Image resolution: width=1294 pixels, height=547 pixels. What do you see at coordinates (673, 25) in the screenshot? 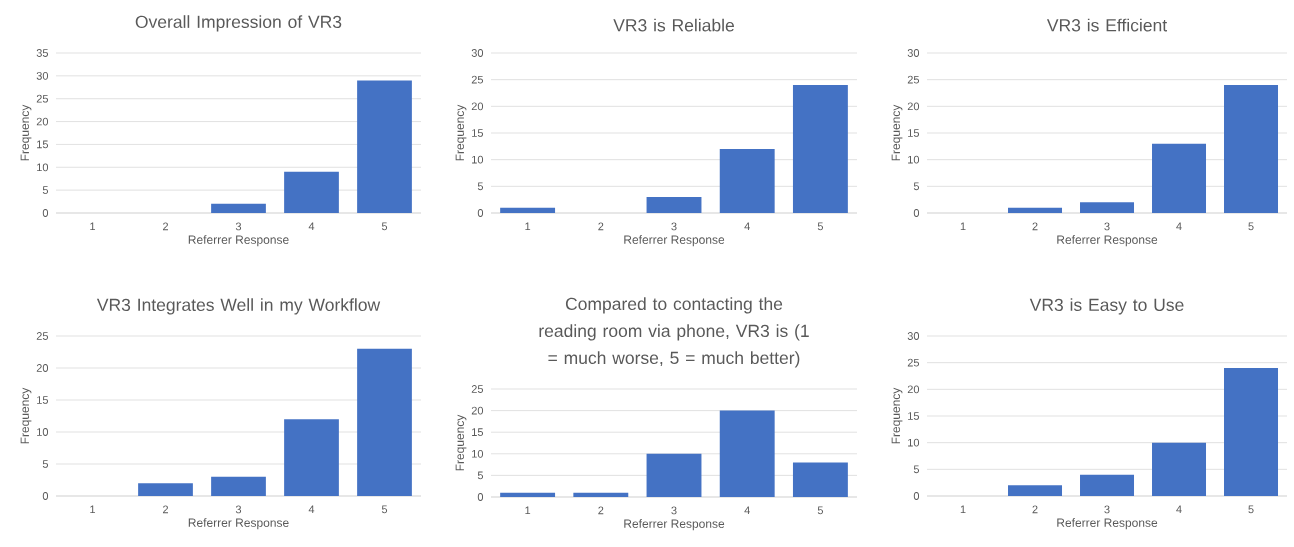
I see `chart-title: VR3 is Reliable` at bounding box center [673, 25].